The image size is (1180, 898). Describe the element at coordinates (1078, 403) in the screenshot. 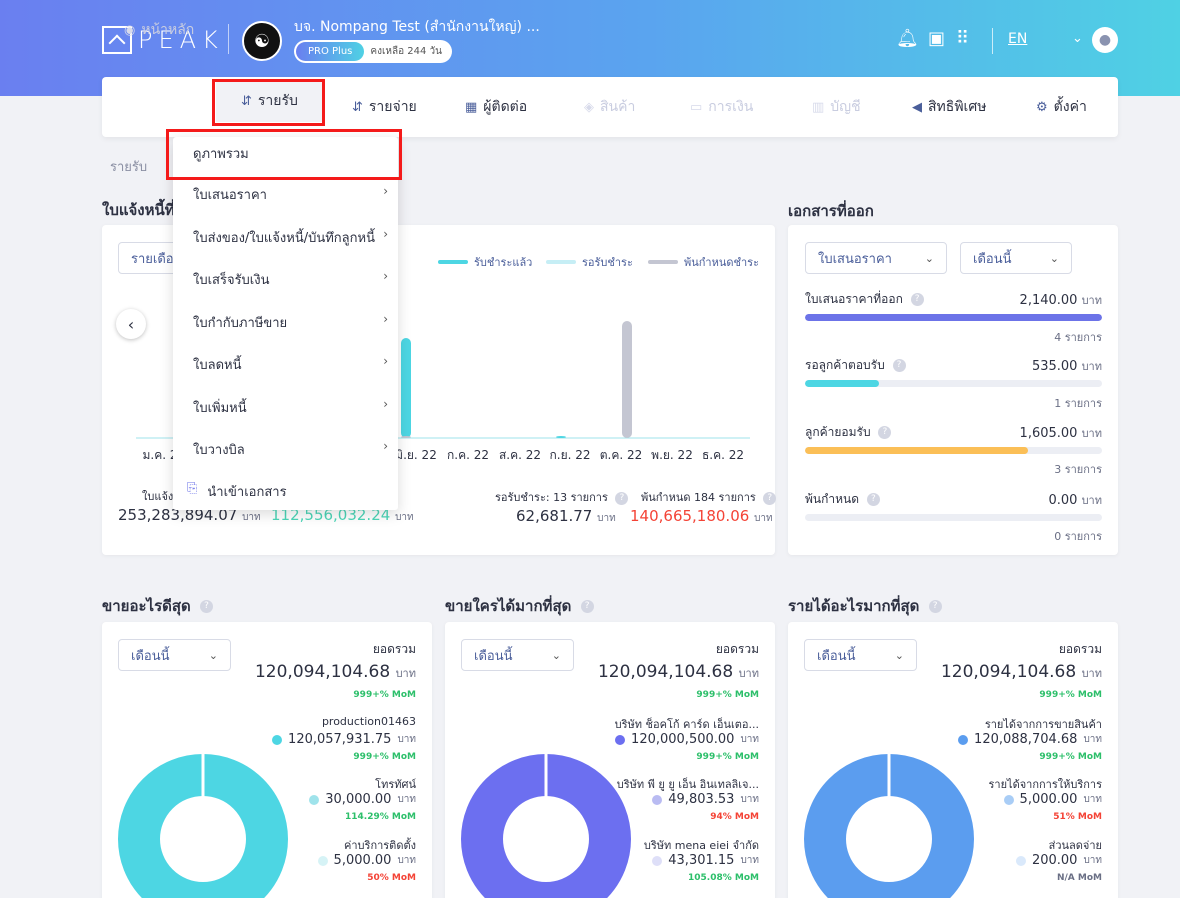

I see `doc-row-count: 1 รายการ` at that location.